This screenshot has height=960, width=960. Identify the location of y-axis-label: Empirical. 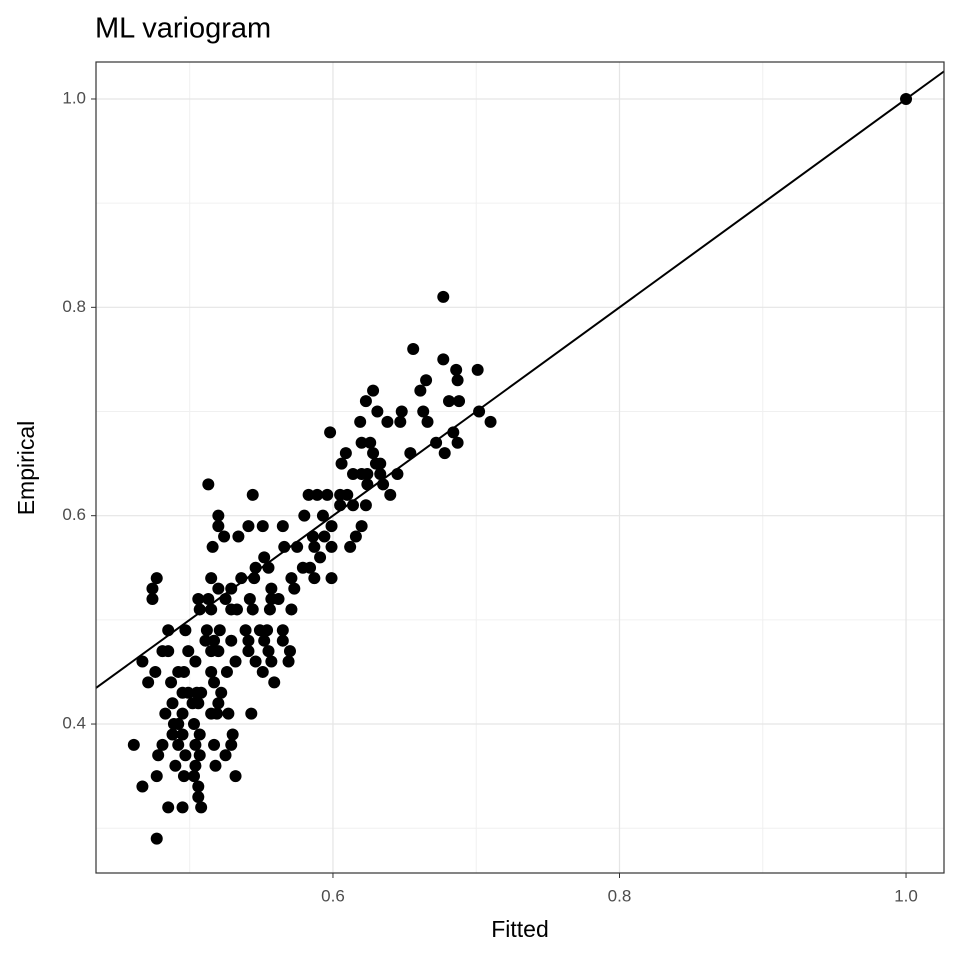
(26, 468).